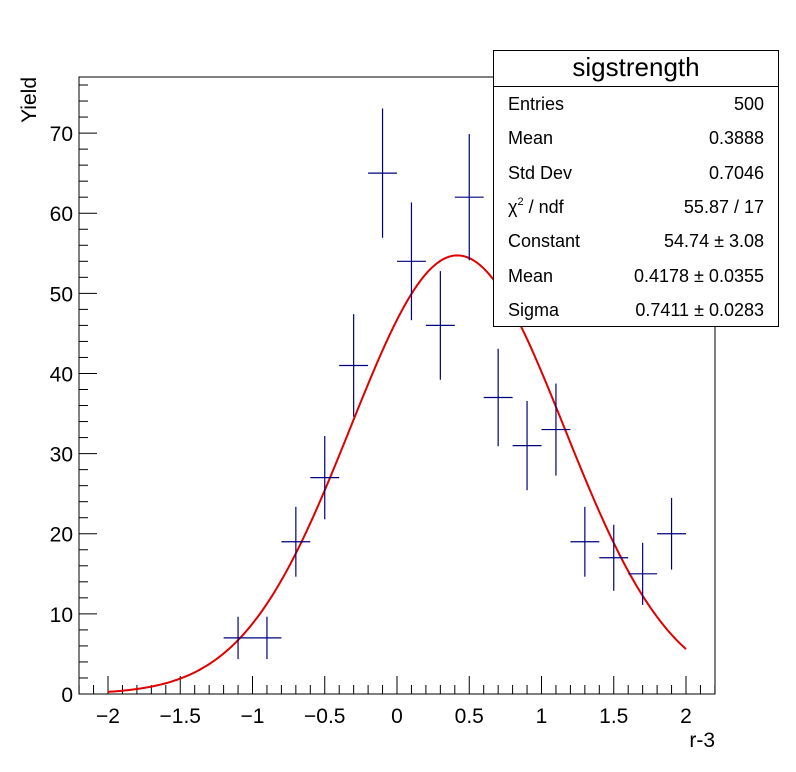 Image resolution: width=796 pixels, height=772 pixels. What do you see at coordinates (636, 173) in the screenshot?
I see `stat-row-std-dev: Std Dev 0.7046` at bounding box center [636, 173].